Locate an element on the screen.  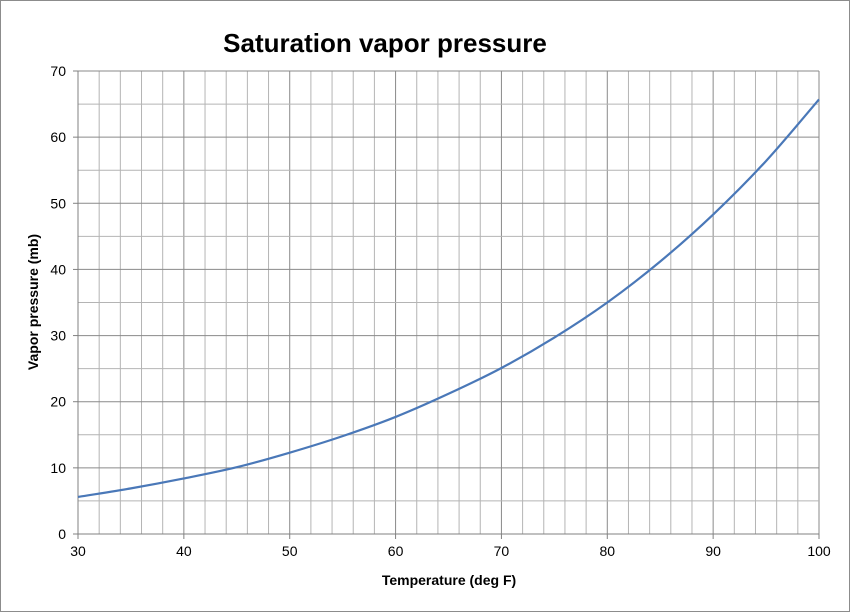
x-tick-label: 40 is located at coordinates (184, 551).